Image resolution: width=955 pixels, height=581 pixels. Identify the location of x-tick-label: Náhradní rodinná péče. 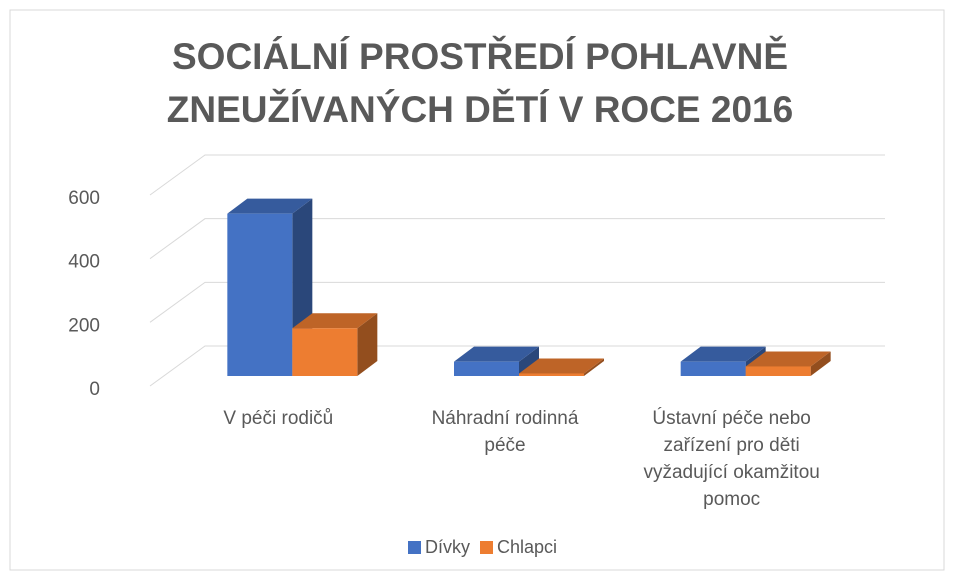
(505, 432).